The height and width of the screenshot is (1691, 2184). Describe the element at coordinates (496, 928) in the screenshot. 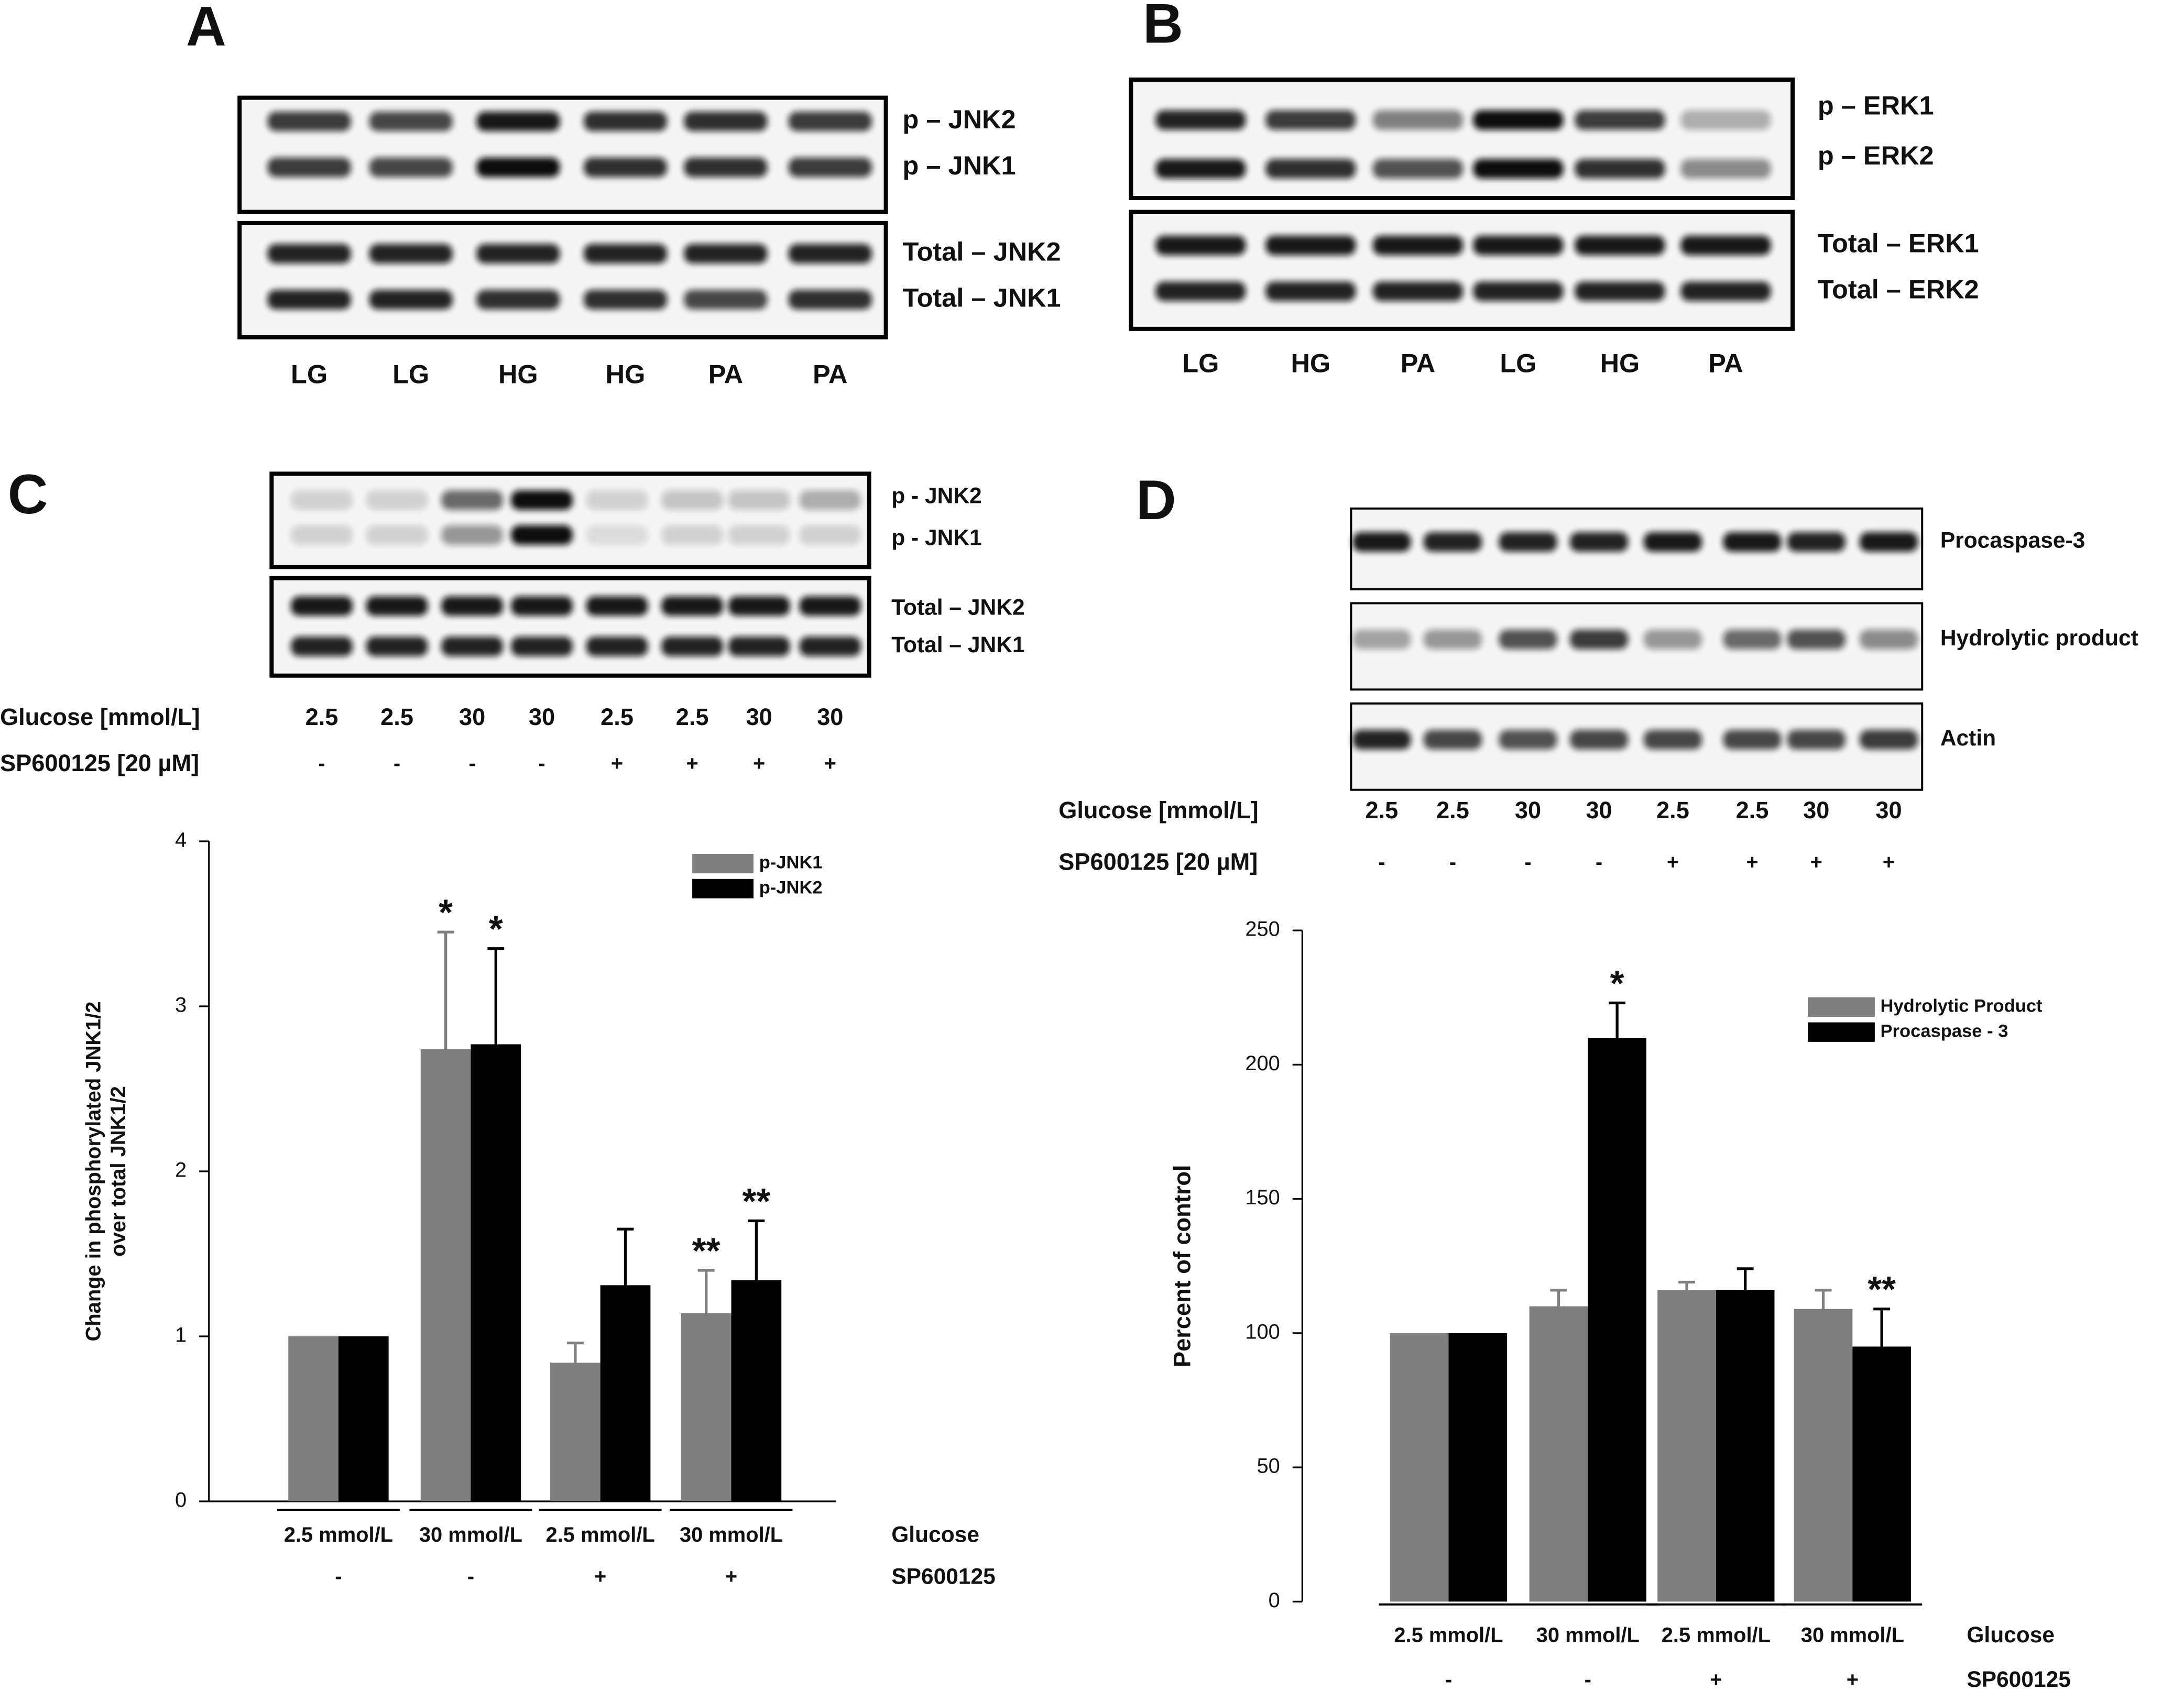

I see `significance-mark: *` at that location.